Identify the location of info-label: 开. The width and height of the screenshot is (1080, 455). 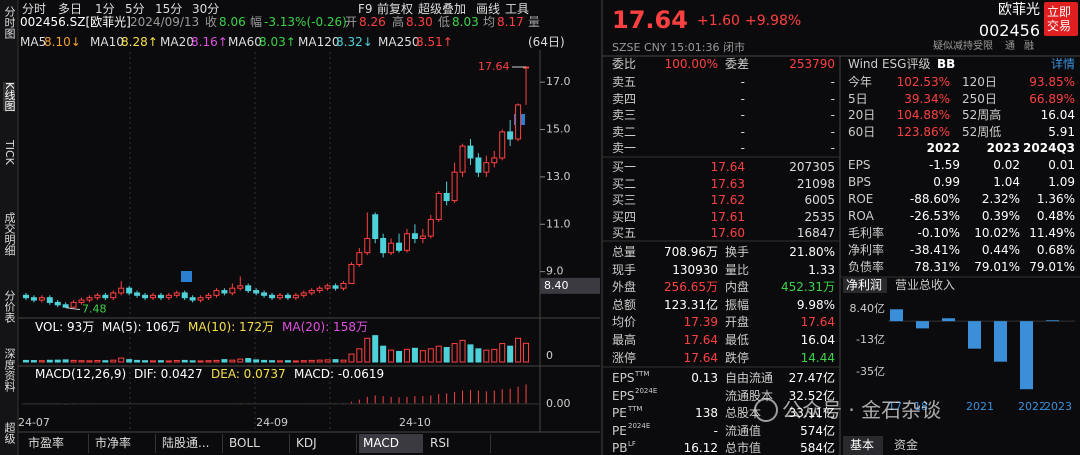
(351, 22).